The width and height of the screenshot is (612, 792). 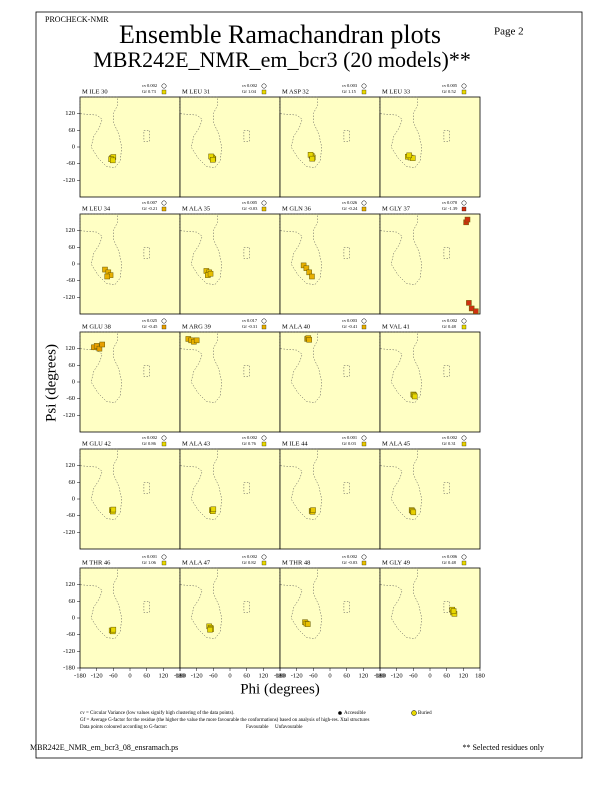 I want to click on residue-label: M THR 48, so click(x=296, y=562).